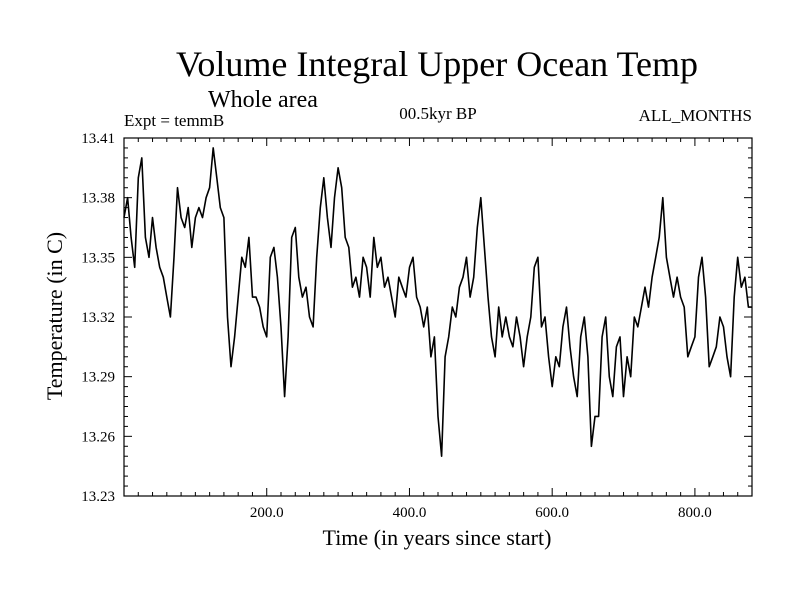  I want to click on x-tick-label: 600.0, so click(552, 513).